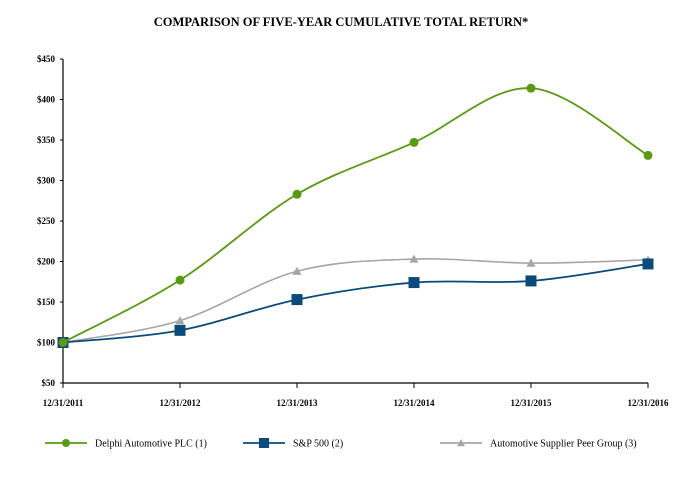  Describe the element at coordinates (180, 403) in the screenshot. I see `x-tick-label: 12/31/2012` at that location.